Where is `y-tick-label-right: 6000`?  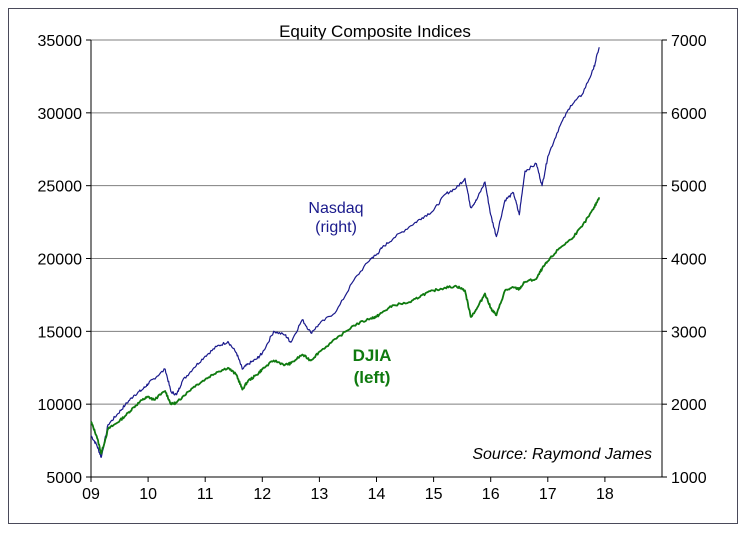 y-tick-label-right: 6000 is located at coordinates (689, 114).